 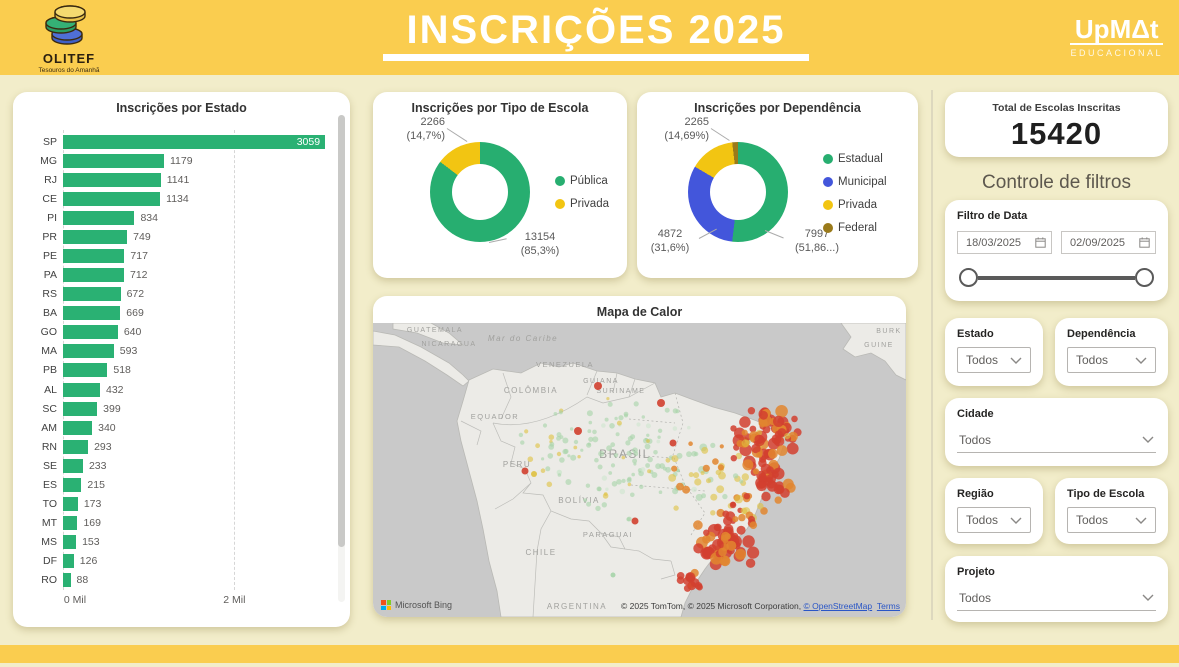 I want to click on bar-row: PI 834, so click(x=174, y=217).